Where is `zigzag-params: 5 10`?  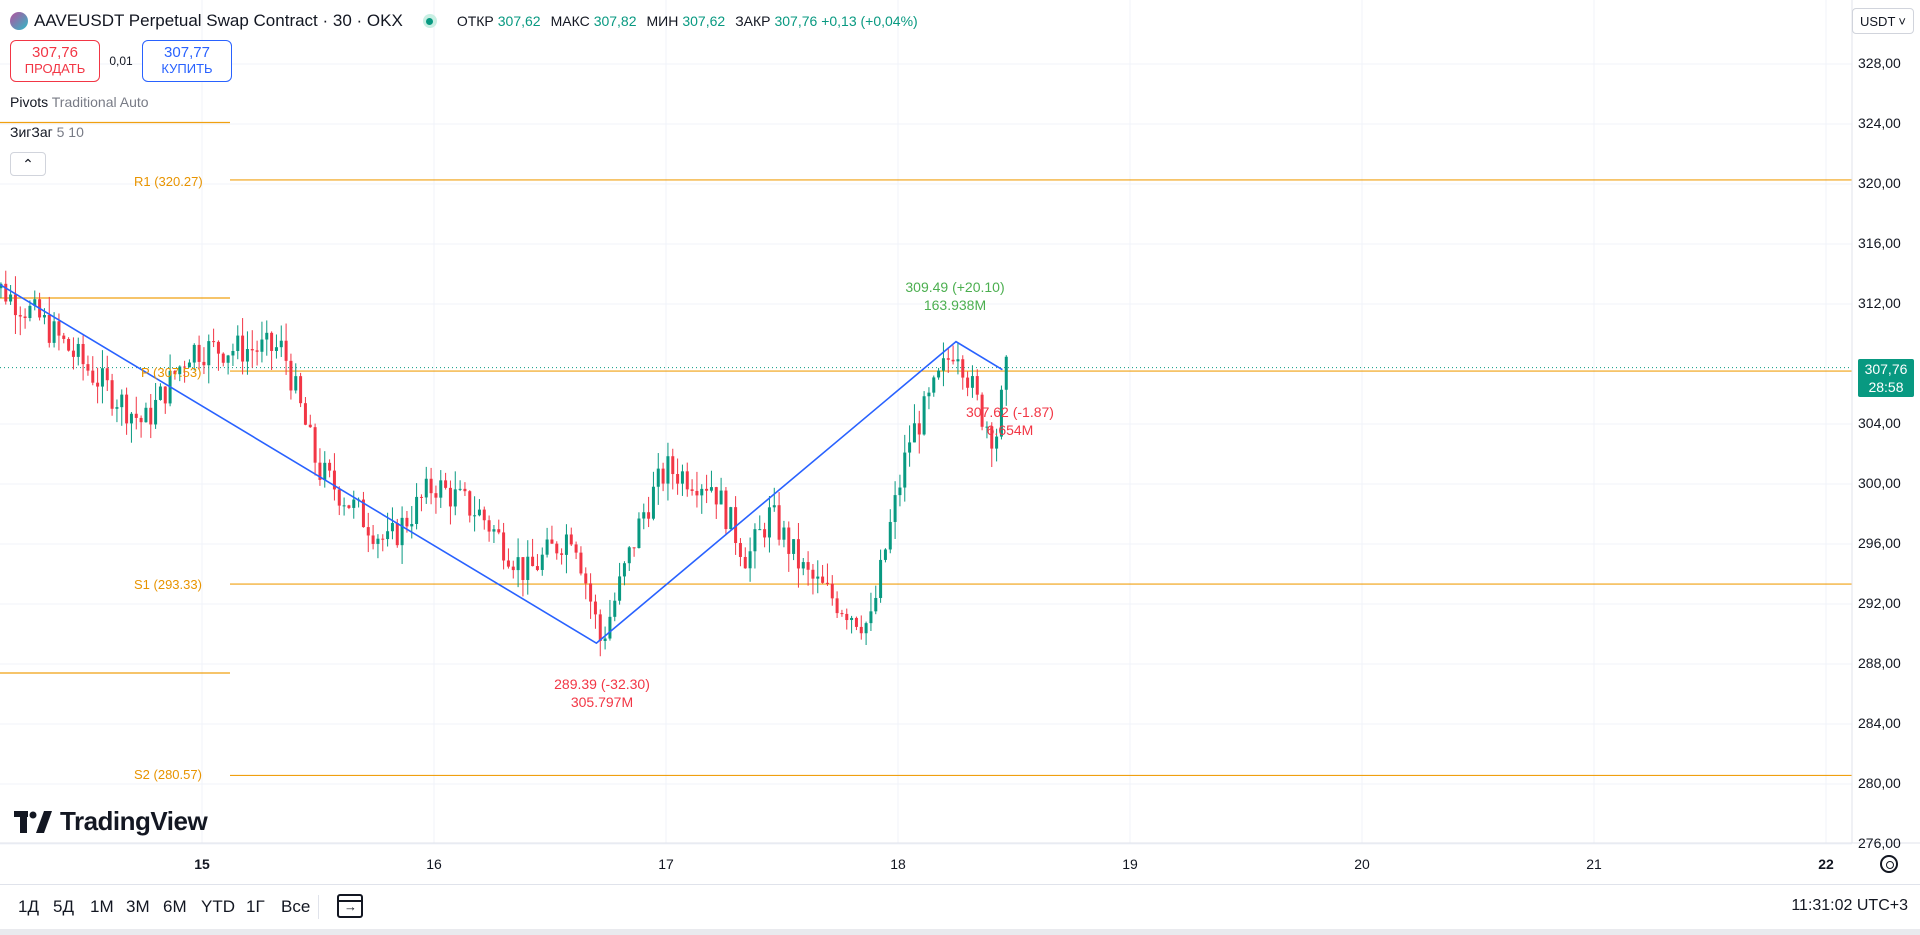 zigzag-params: 5 10 is located at coordinates (70, 132).